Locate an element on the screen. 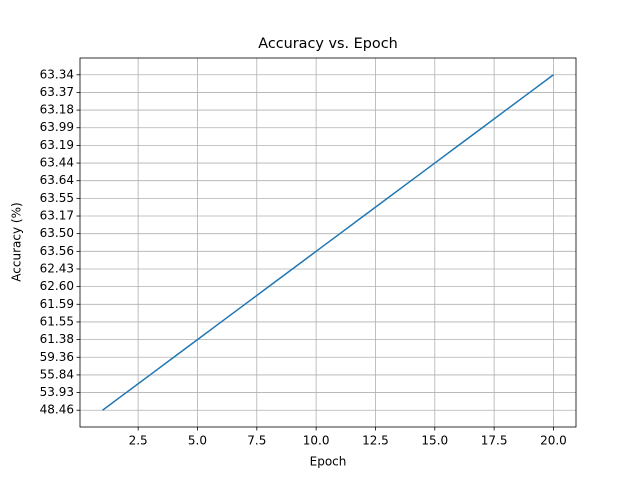  y-tick-label: 63.17 is located at coordinates (57, 216).